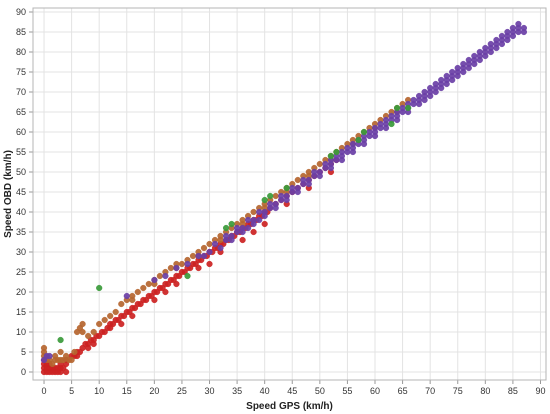  What do you see at coordinates (21, 312) in the screenshot?
I see `y-tick-label: 15` at bounding box center [21, 312].